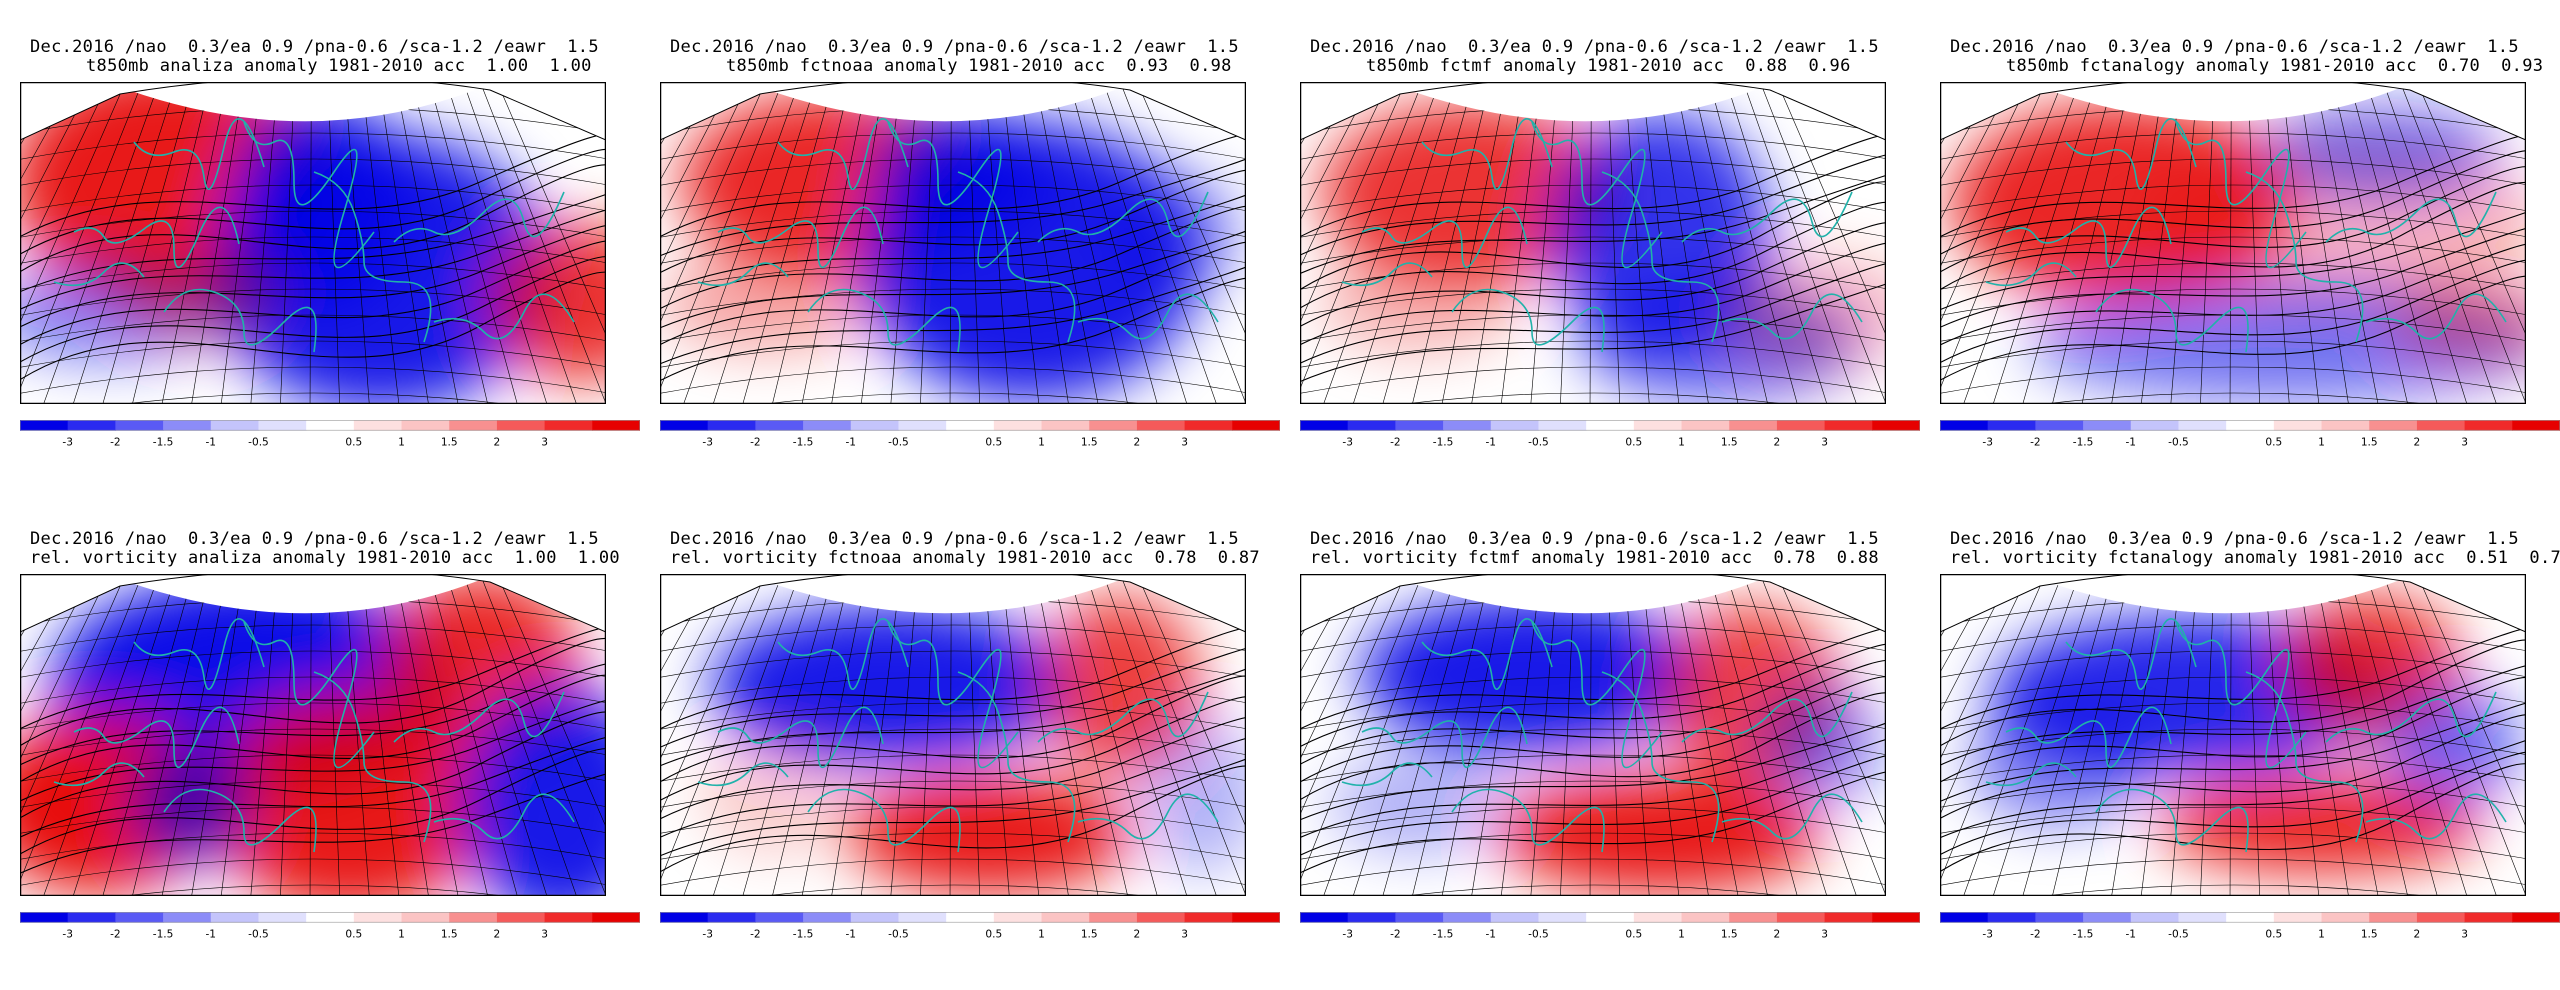 The height and width of the screenshot is (990, 2560). I want to click on coastlines, so click(2246, 235).